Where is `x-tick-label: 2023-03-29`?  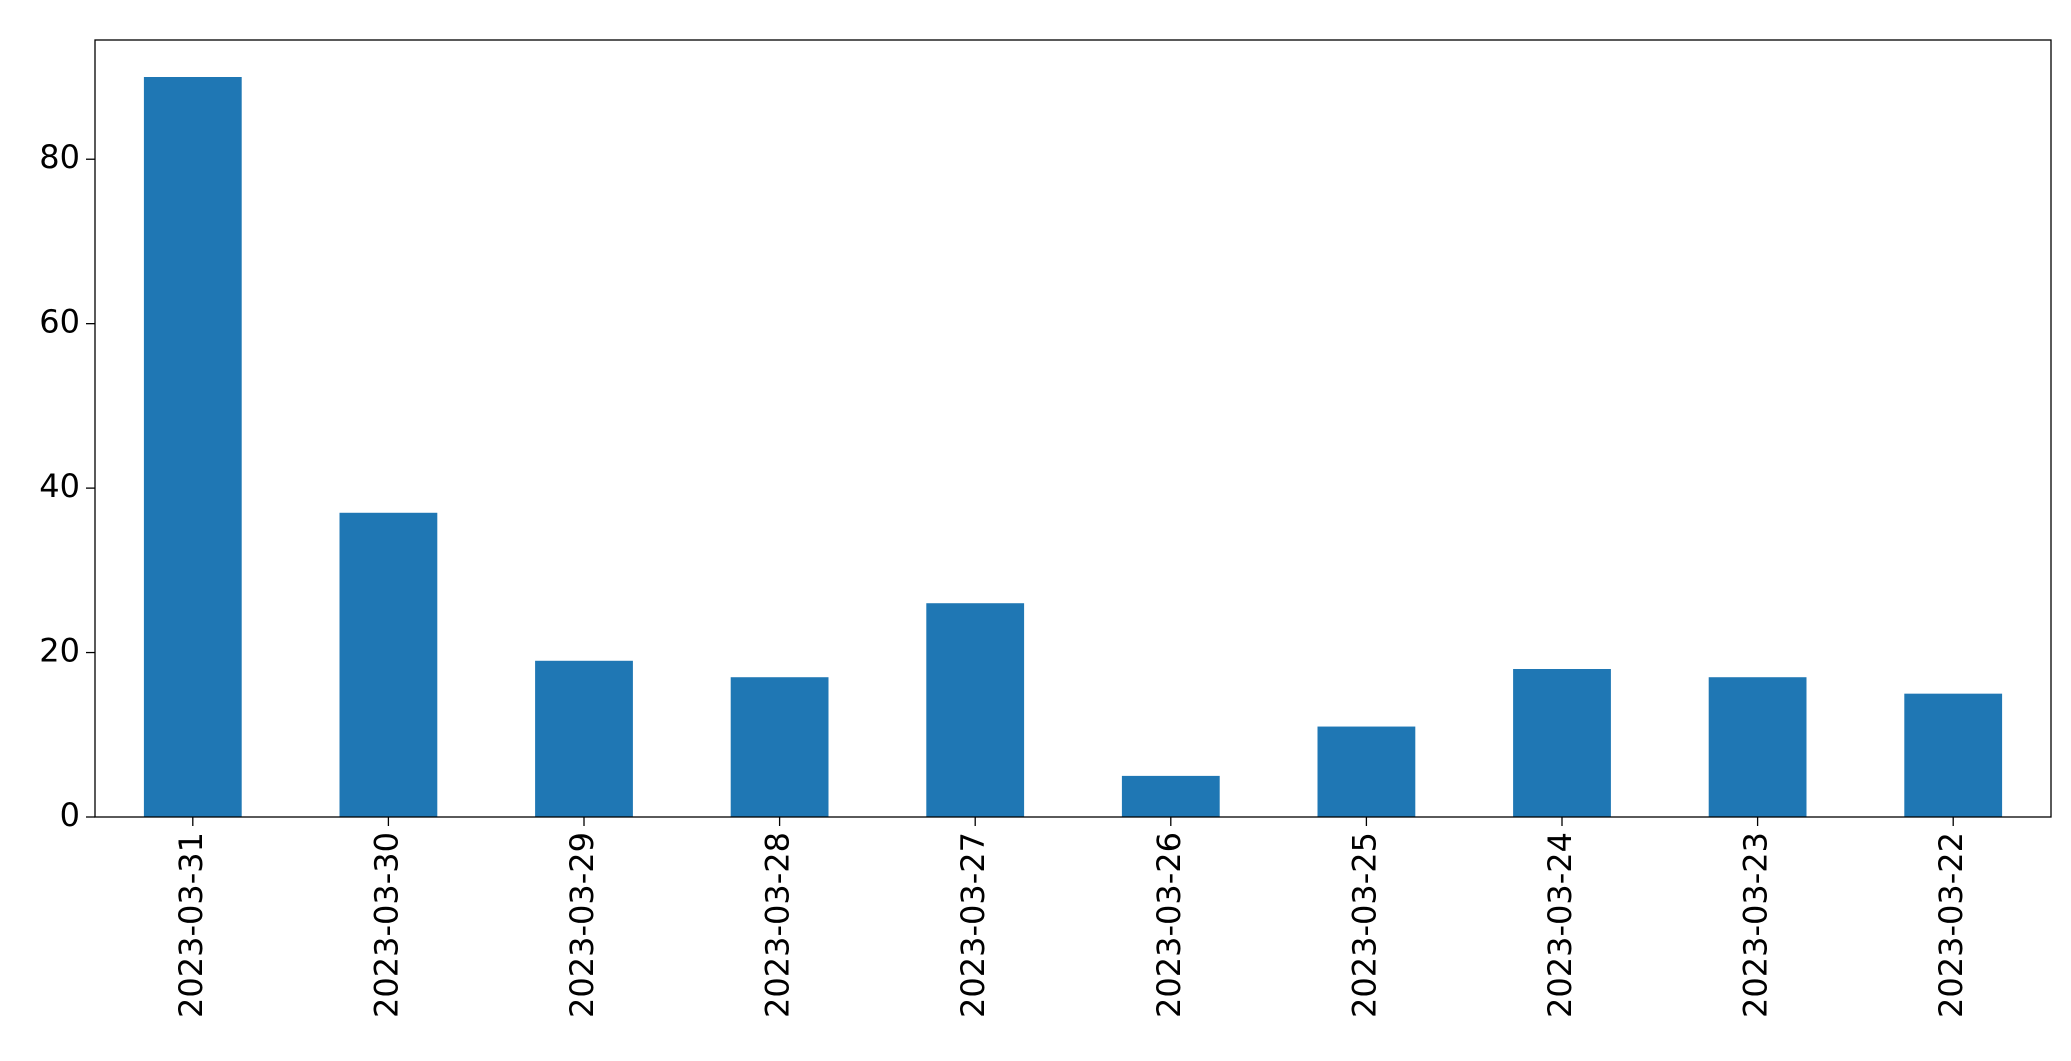
x-tick-label: 2023-03-29 is located at coordinates (582, 925).